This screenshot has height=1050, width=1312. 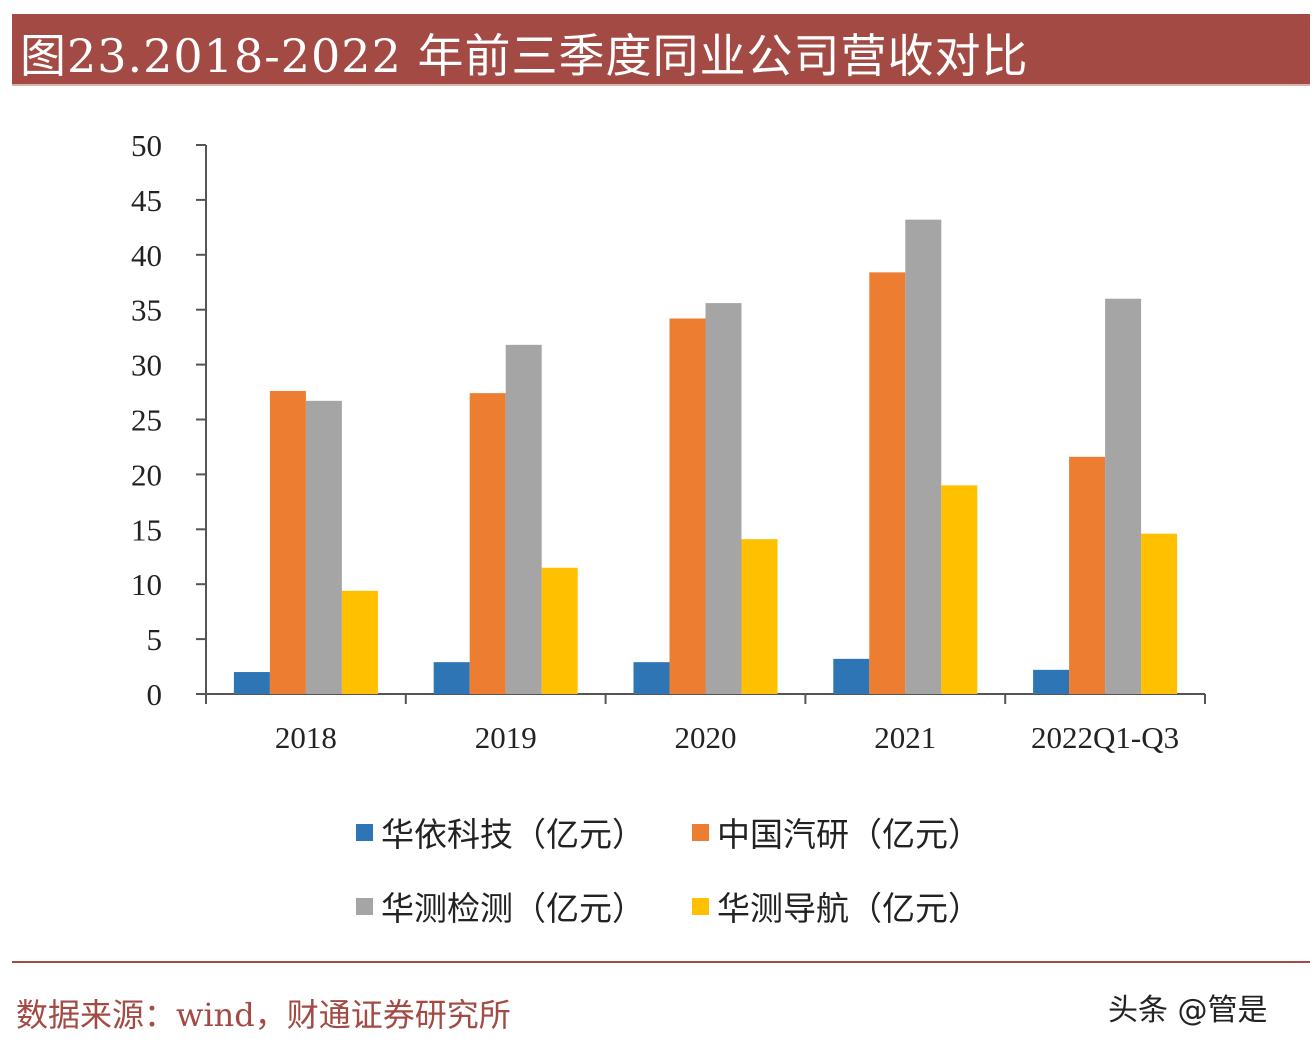 What do you see at coordinates (306, 737) in the screenshot?
I see `x-tick-label: 2018` at bounding box center [306, 737].